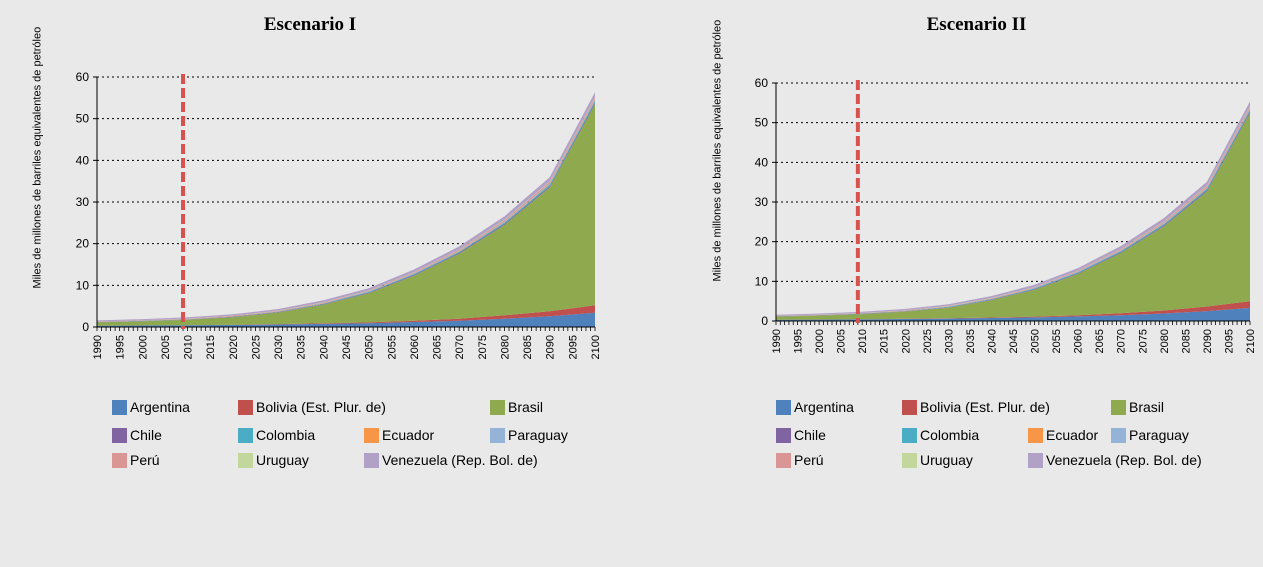  I want to click on x-tick-label: 2050, so click(370, 347).